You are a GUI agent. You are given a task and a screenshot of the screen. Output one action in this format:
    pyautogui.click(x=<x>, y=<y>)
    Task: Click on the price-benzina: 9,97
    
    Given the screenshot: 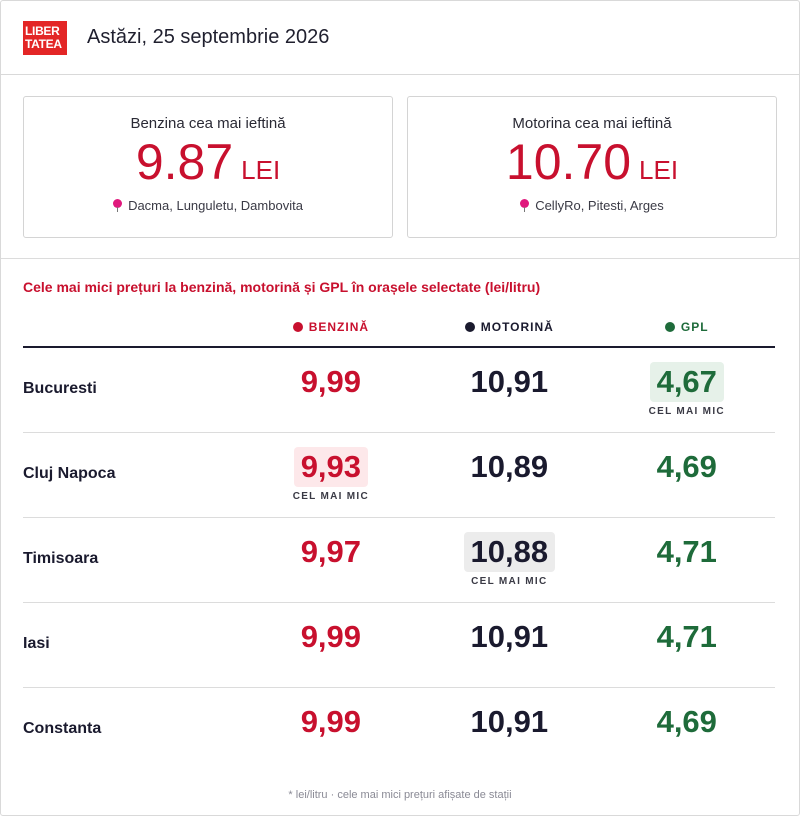 What is the action you would take?
    pyautogui.click(x=331, y=551)
    